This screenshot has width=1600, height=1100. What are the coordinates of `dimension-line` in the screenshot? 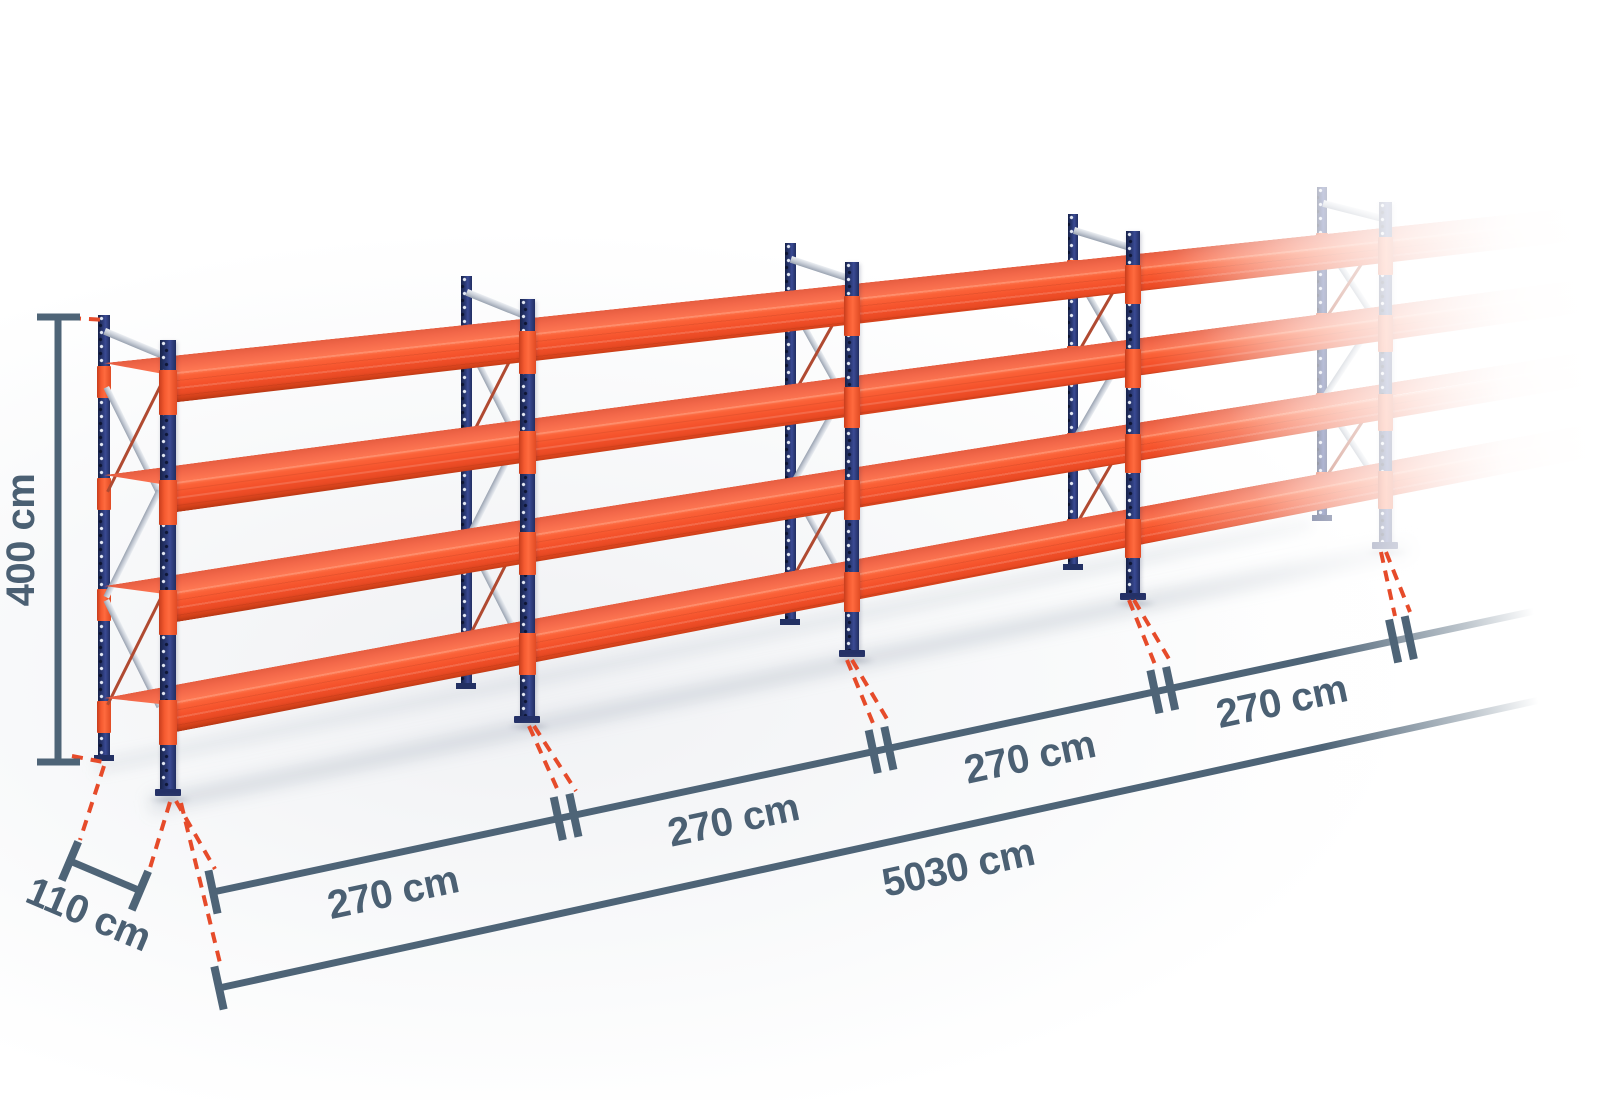 It's located at (105, 875).